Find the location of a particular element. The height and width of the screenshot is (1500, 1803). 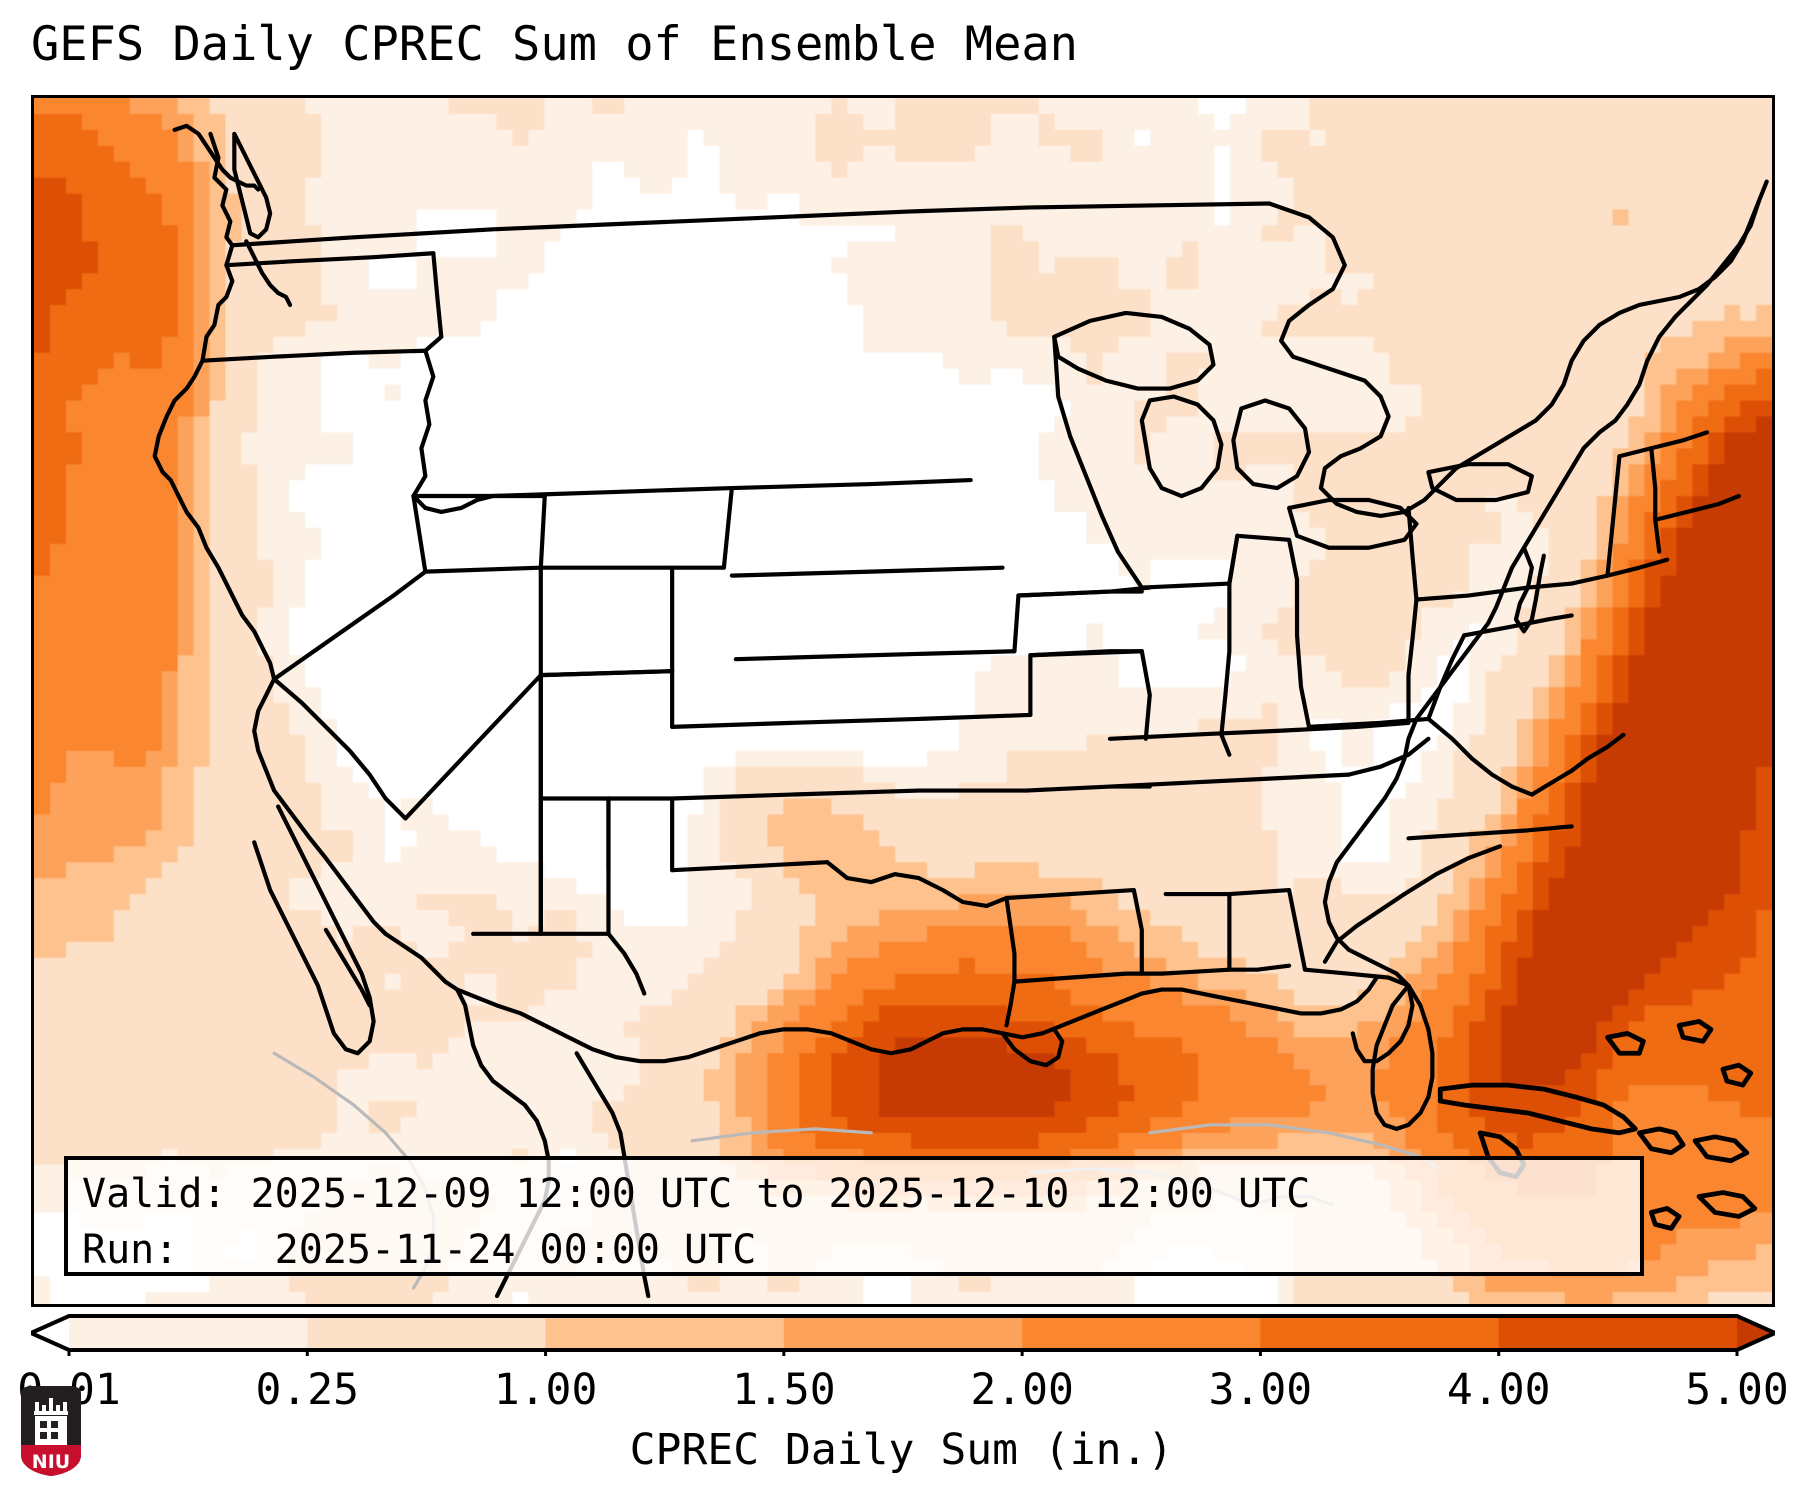

run-time-line: Run: 2025-11-24 00:00 UTC is located at coordinates (419, 1250).